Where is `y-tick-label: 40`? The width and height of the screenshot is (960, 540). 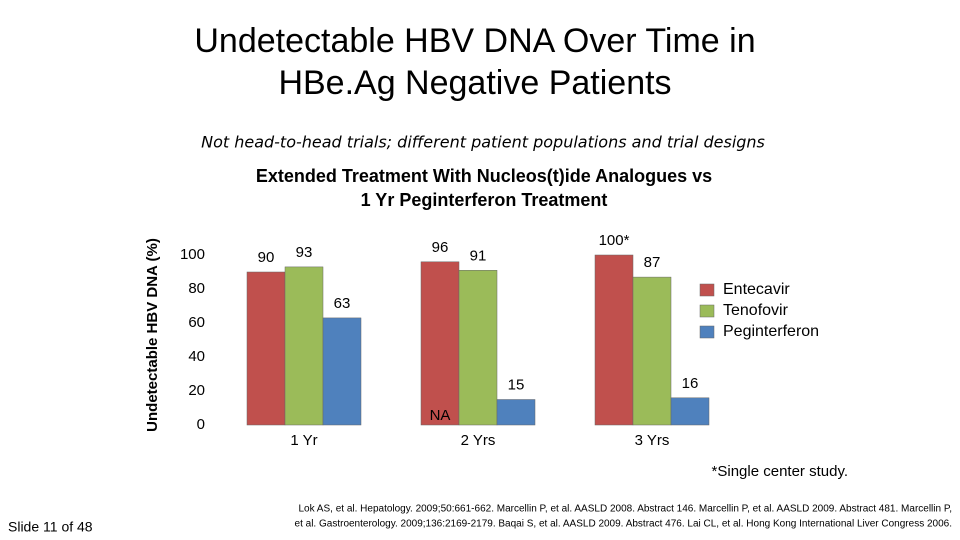 y-tick-label: 40 is located at coordinates (196, 356).